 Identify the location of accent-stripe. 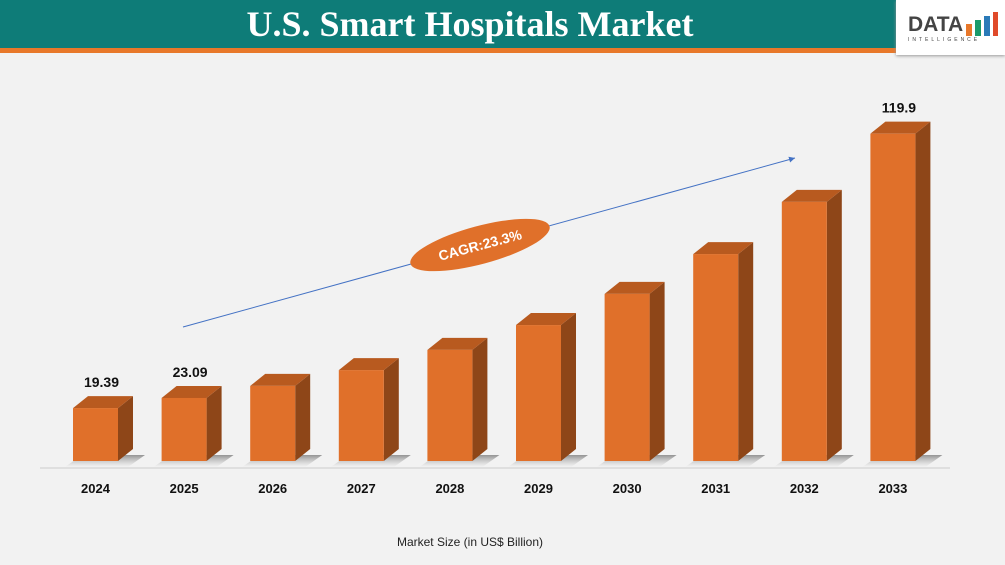
(502, 50).